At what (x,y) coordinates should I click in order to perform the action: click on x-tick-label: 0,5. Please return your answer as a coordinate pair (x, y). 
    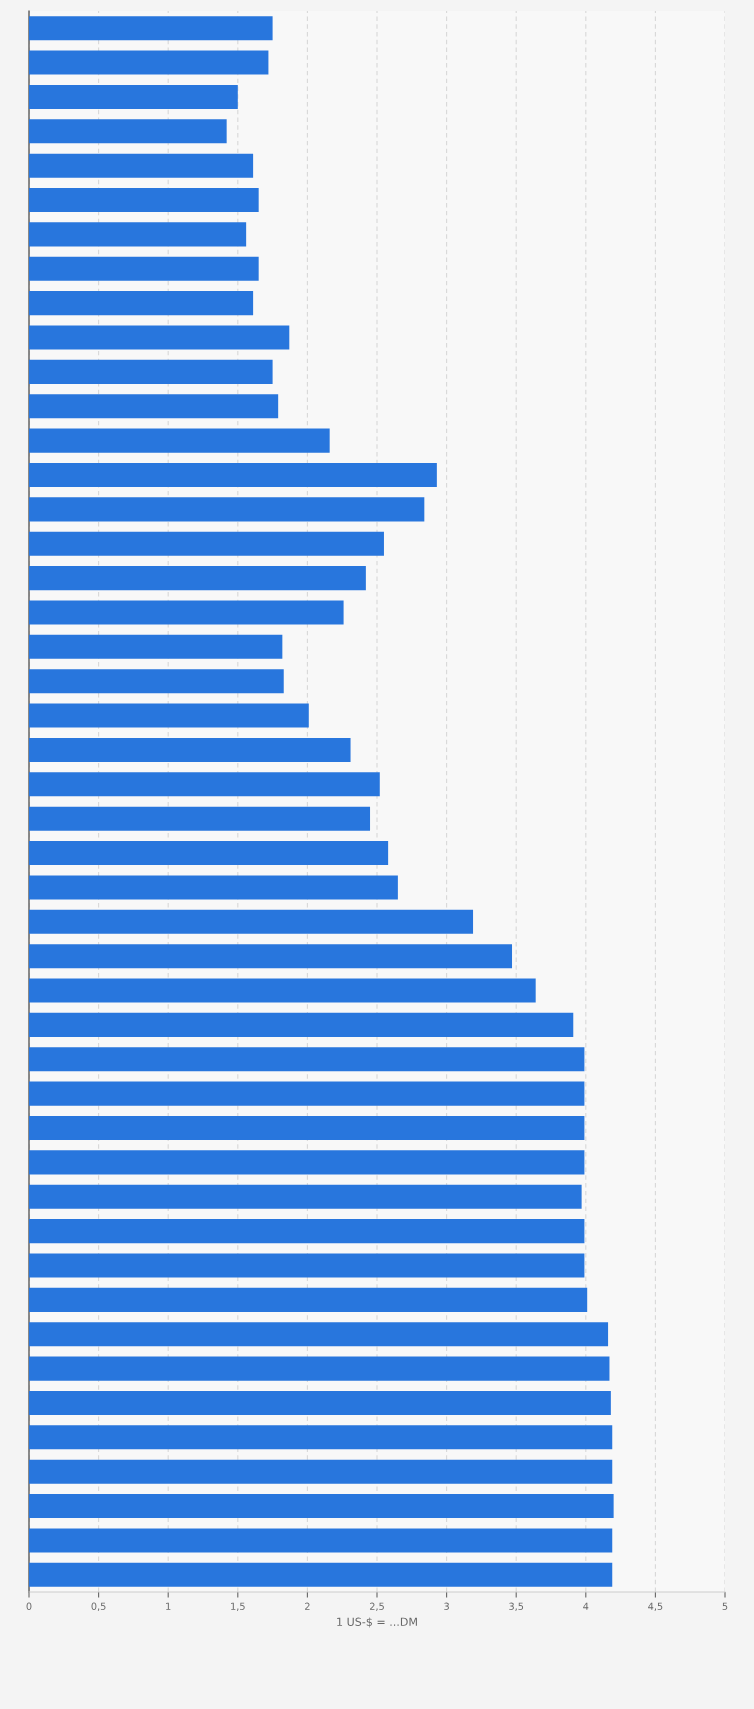
    Looking at the image, I should click on (98, 1606).